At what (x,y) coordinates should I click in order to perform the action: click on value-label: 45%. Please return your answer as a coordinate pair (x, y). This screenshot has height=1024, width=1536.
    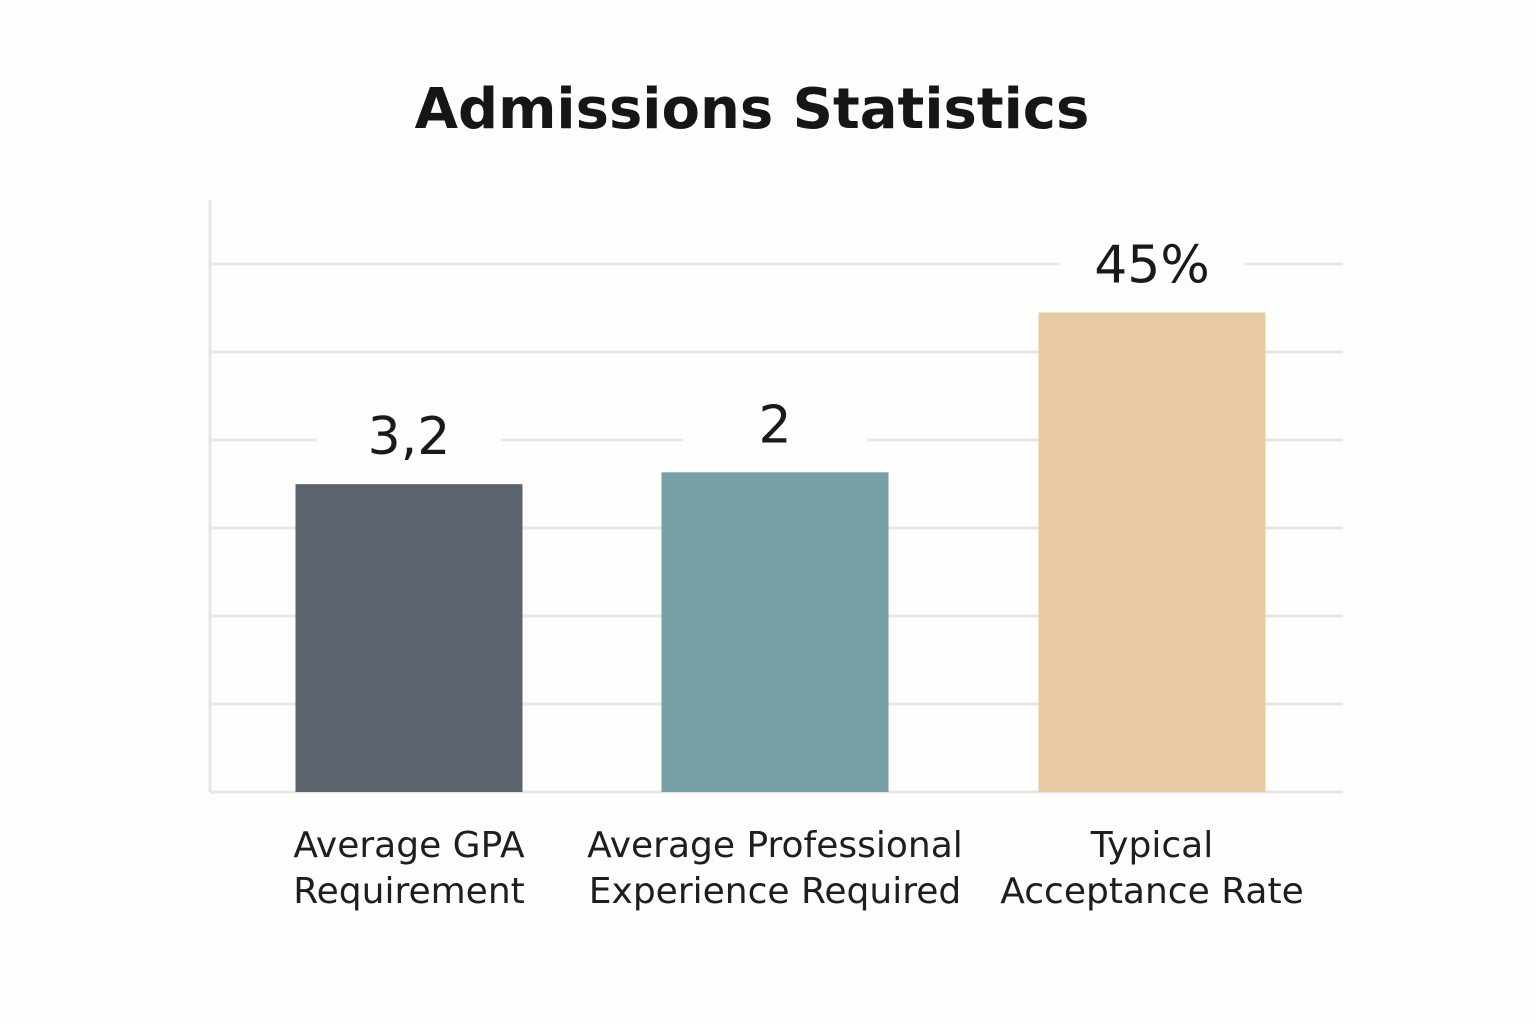
    Looking at the image, I should click on (1152, 265).